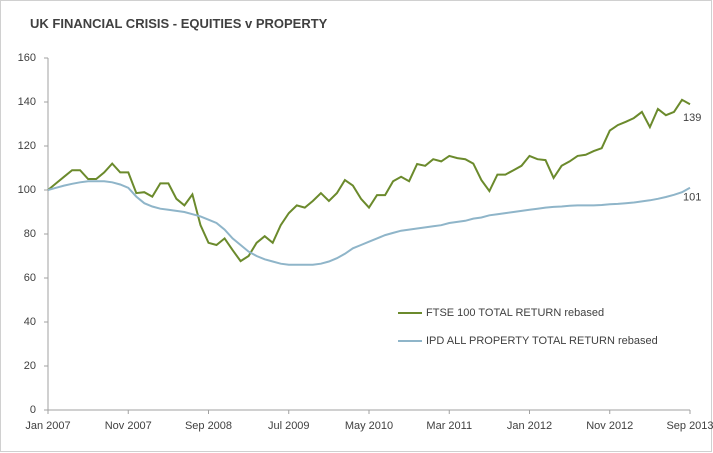 This screenshot has height=453, width=713. Describe the element at coordinates (33, 410) in the screenshot. I see `y-tick-label: 0` at that location.